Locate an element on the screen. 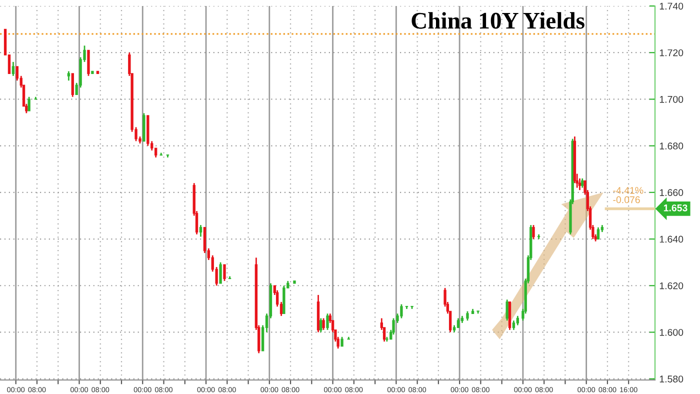 This screenshot has height=394, width=700. y-tick-label: 1.600 is located at coordinates (672, 332).